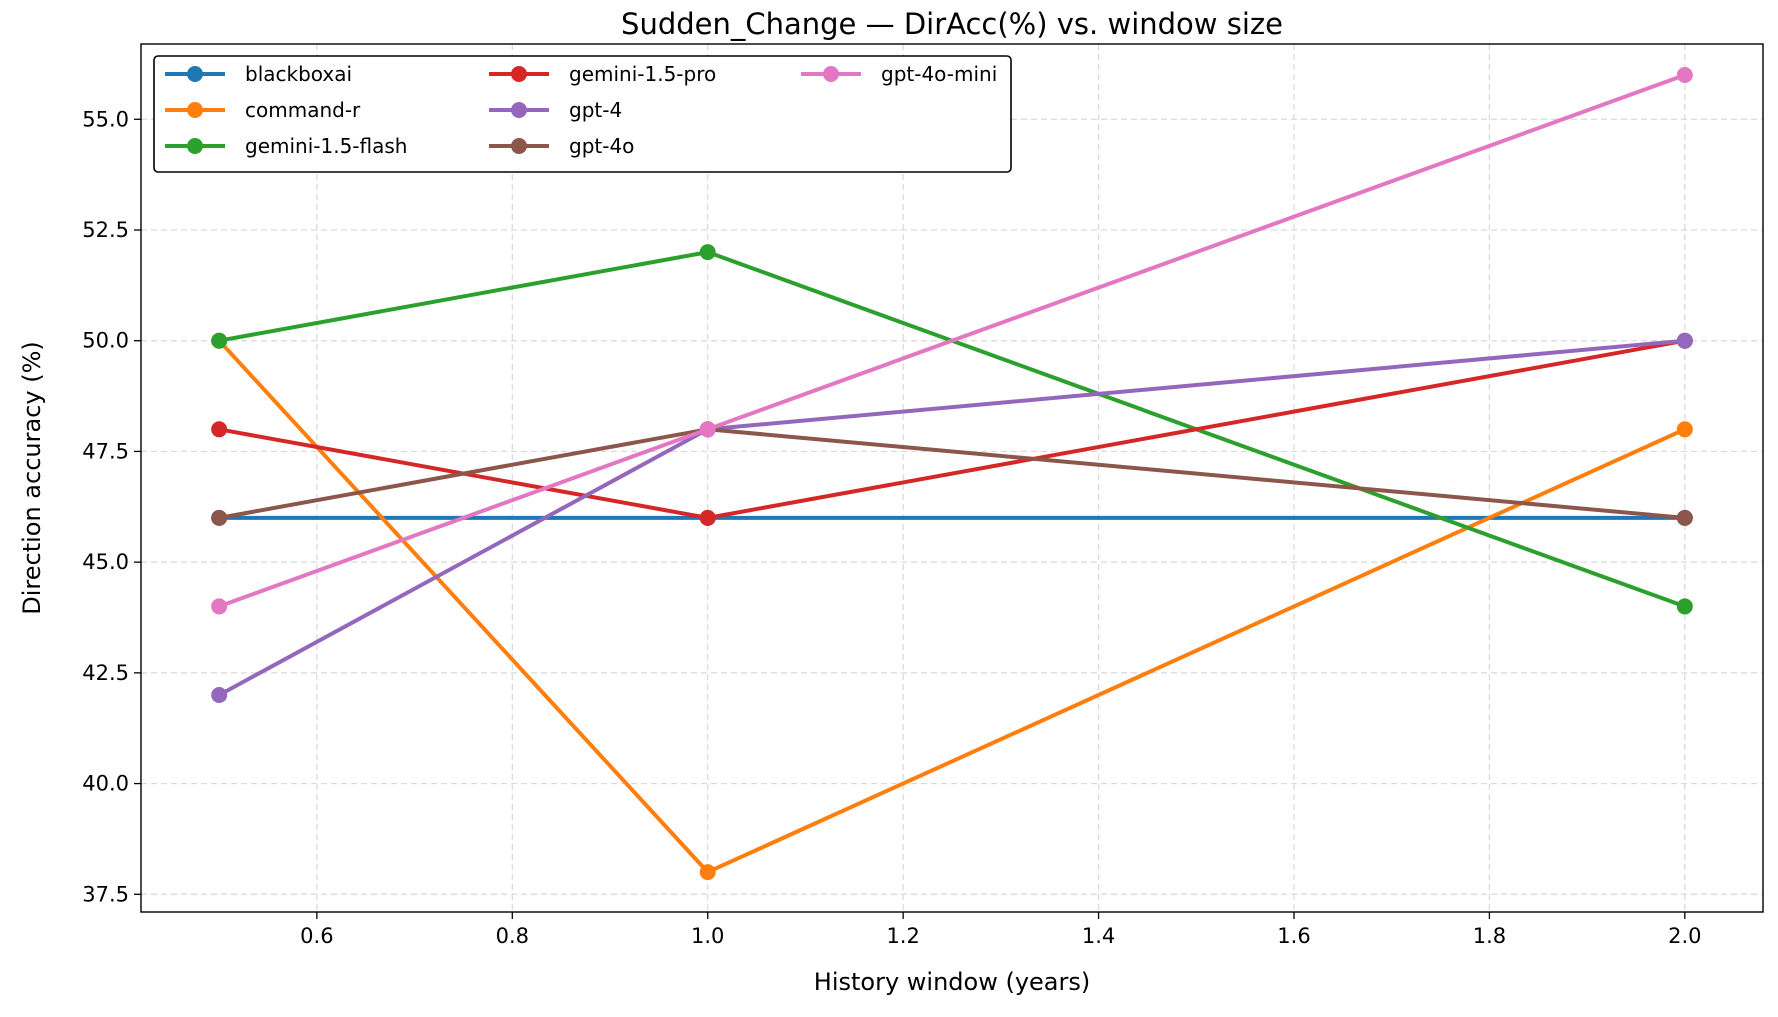 The image size is (1778, 1017). What do you see at coordinates (105, 230) in the screenshot?
I see `y-tick-label: 52.5` at bounding box center [105, 230].